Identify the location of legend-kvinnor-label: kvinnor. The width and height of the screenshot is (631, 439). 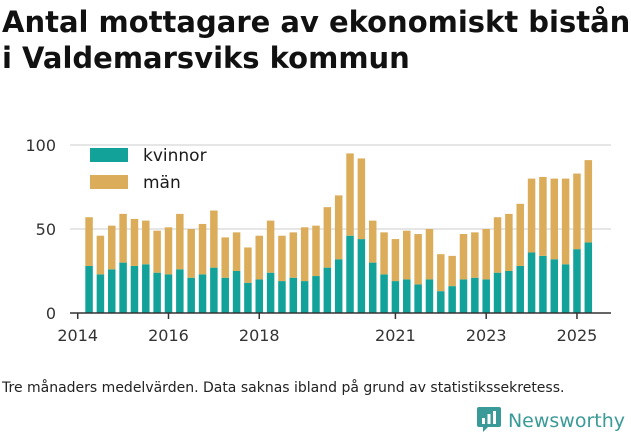
(175, 156).